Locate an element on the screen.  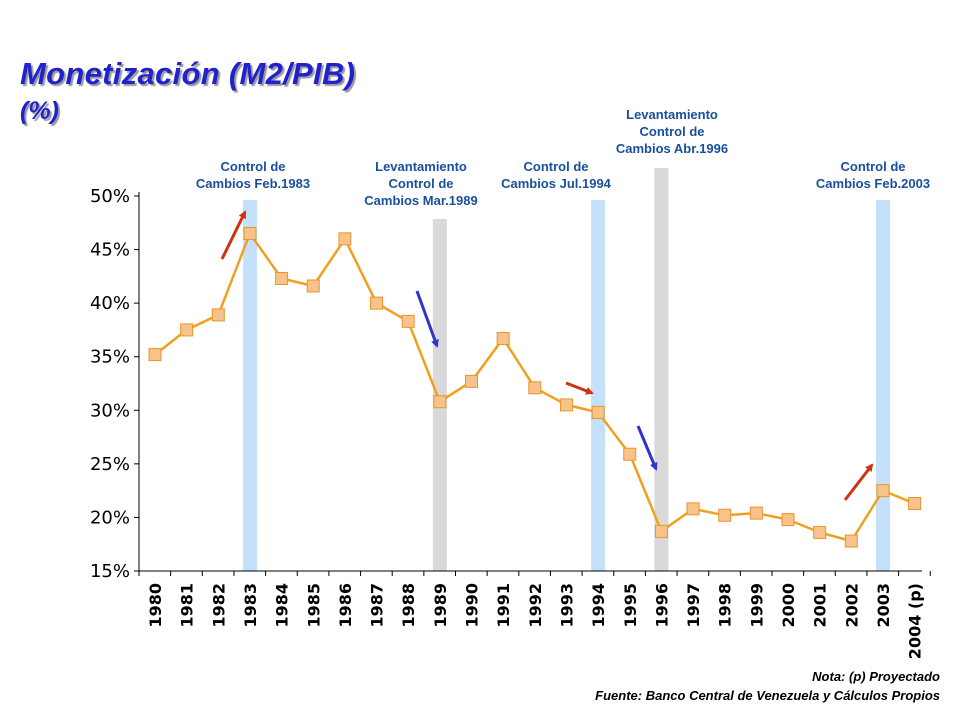
x-tick-label: 1997 is located at coordinates (693, 605).